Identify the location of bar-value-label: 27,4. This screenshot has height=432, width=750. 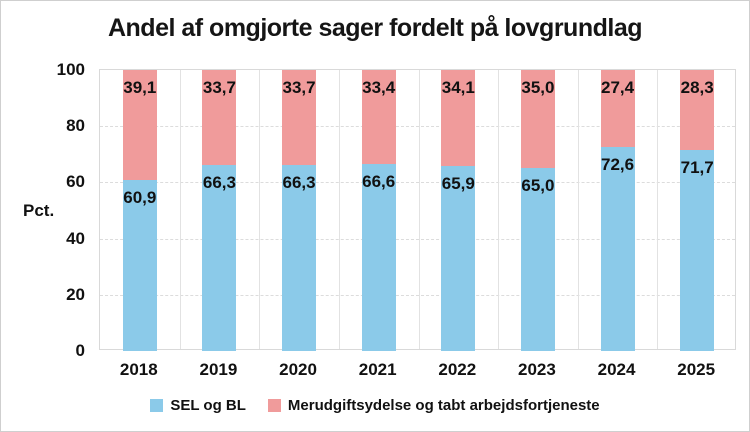
(618, 87).